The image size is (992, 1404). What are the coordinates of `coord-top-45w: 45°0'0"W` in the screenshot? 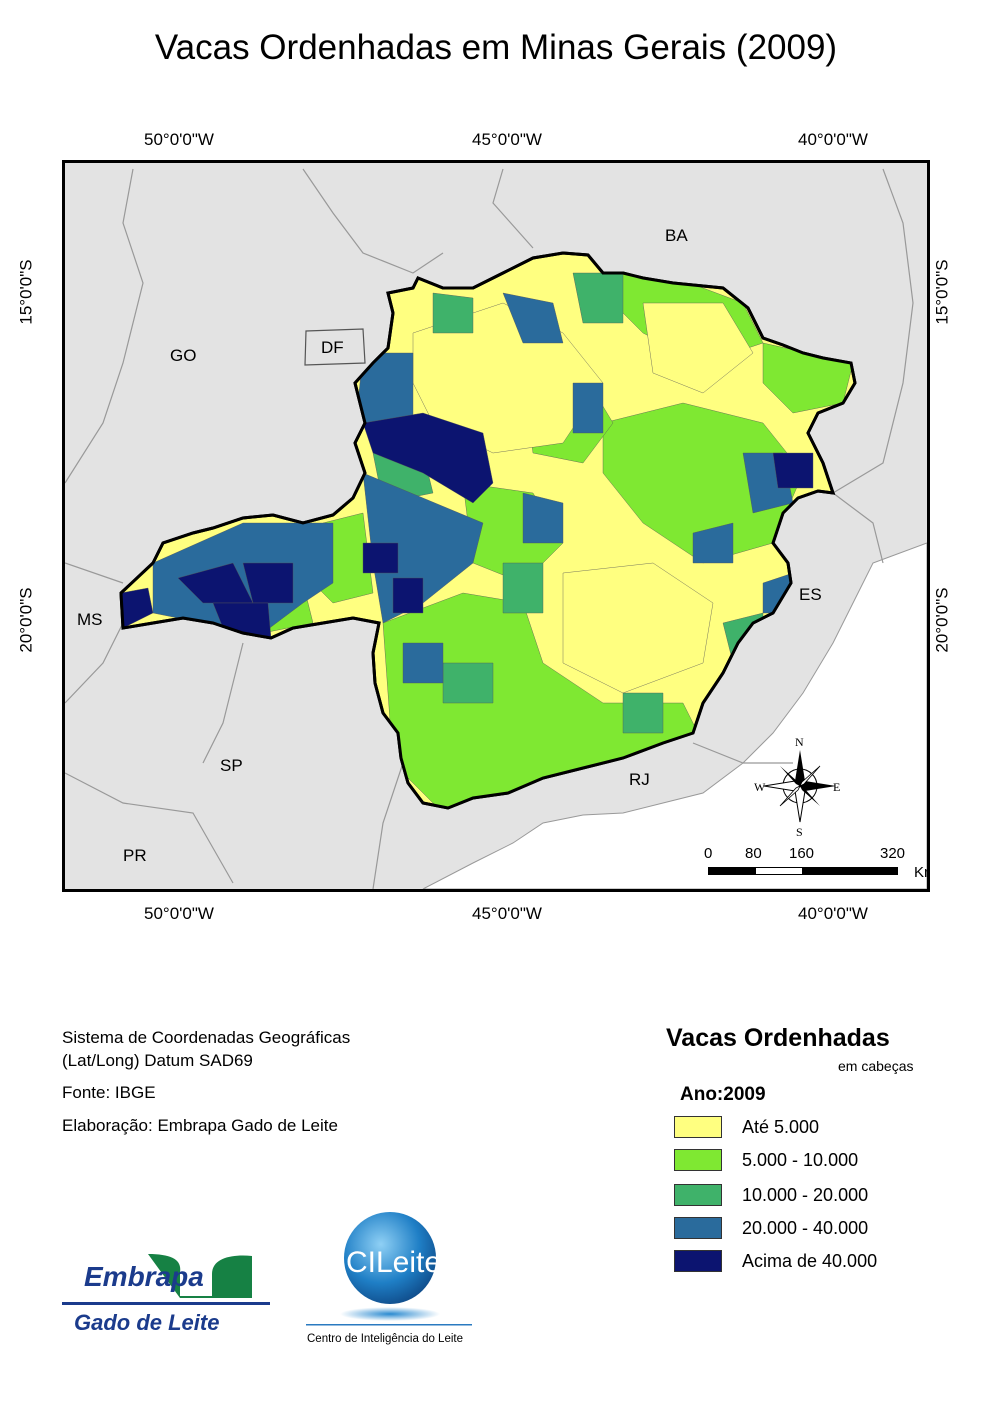 It's located at (507, 139).